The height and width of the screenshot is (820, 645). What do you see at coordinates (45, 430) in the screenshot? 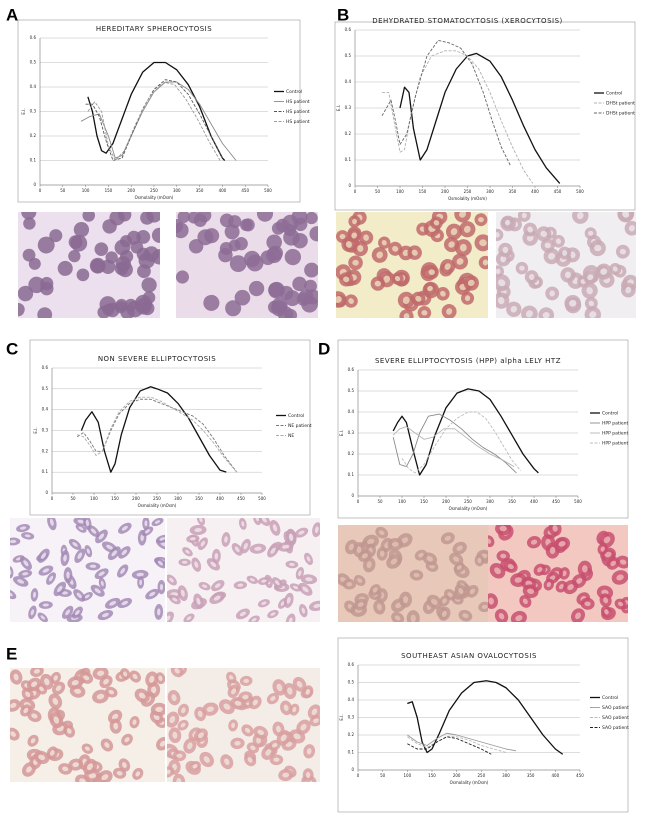
I see `y-tick-label: 0.3` at bounding box center [45, 430].